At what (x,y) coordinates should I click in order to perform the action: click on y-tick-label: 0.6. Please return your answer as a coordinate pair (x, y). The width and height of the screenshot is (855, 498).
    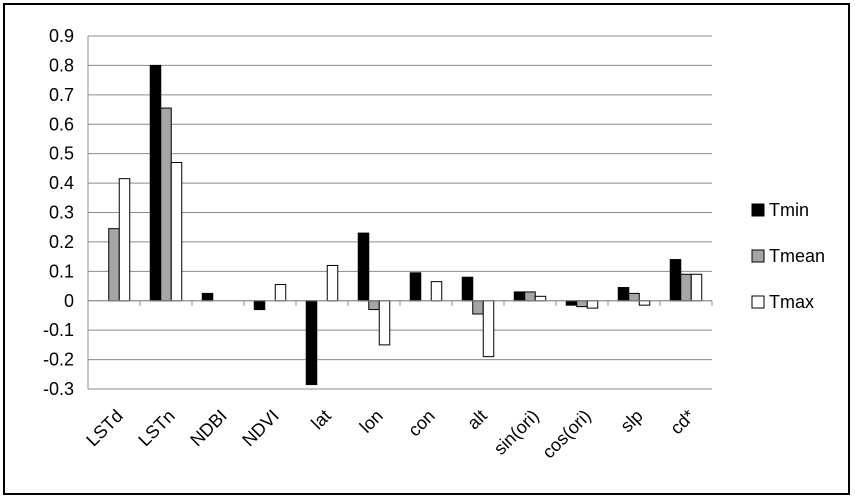
    Looking at the image, I should click on (61, 124).